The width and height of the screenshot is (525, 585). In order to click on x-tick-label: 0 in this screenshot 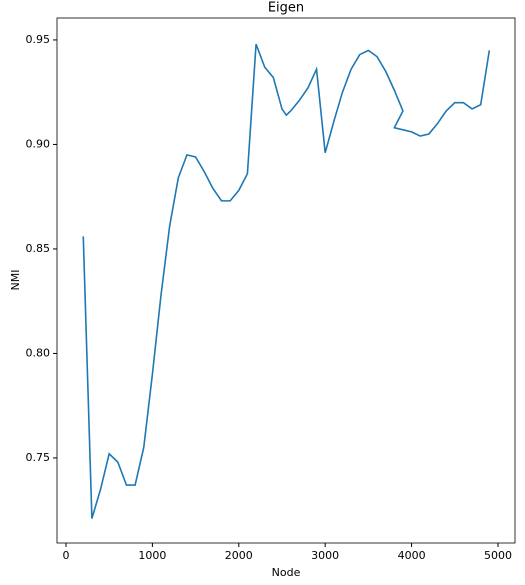, I will do `click(65, 555)`.